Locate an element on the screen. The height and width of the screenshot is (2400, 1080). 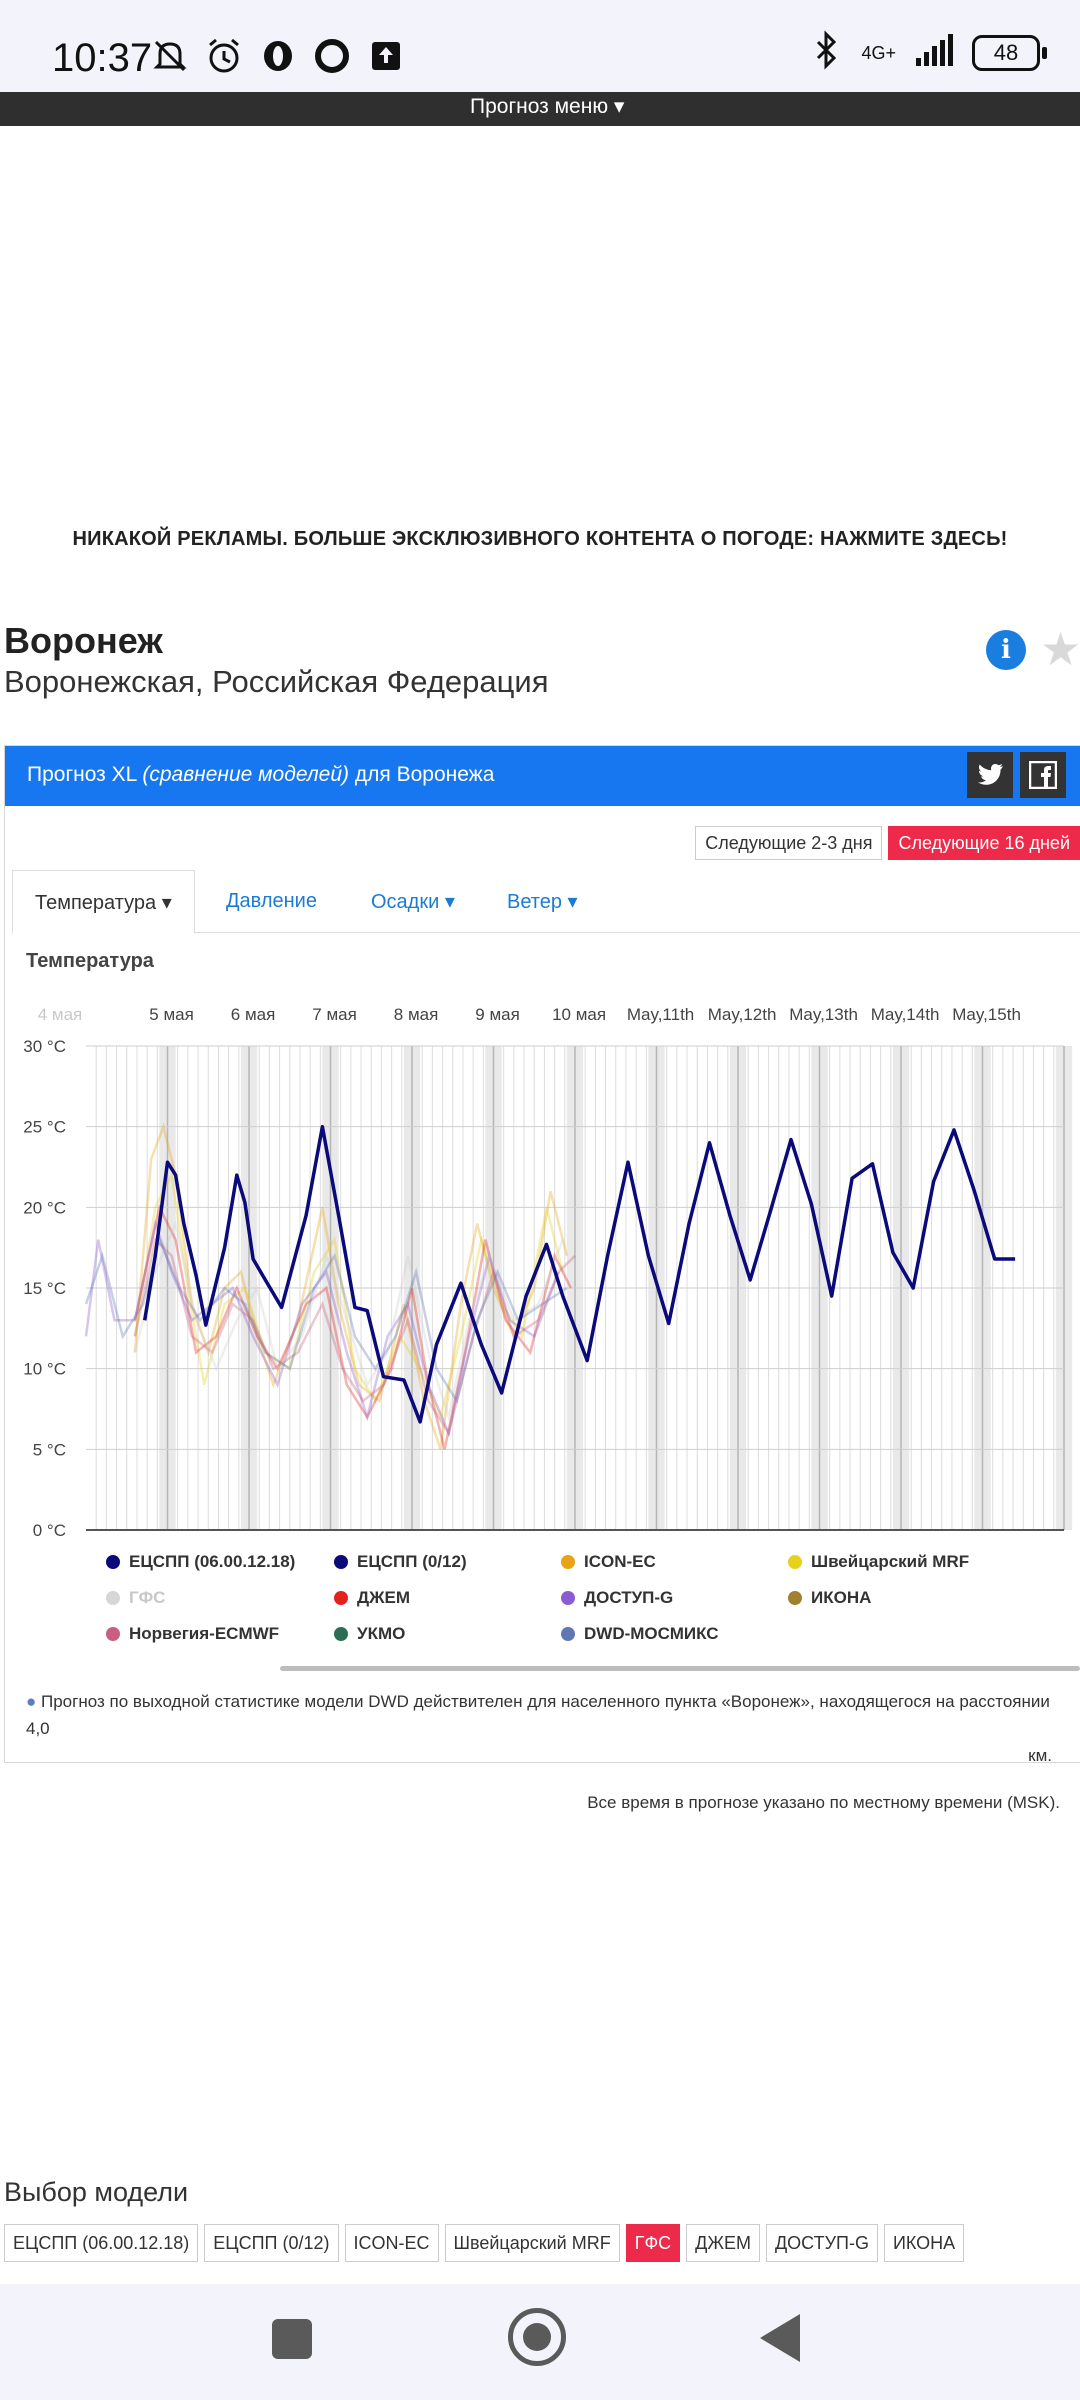
legend-label: ГФС is located at coordinates (147, 1597).